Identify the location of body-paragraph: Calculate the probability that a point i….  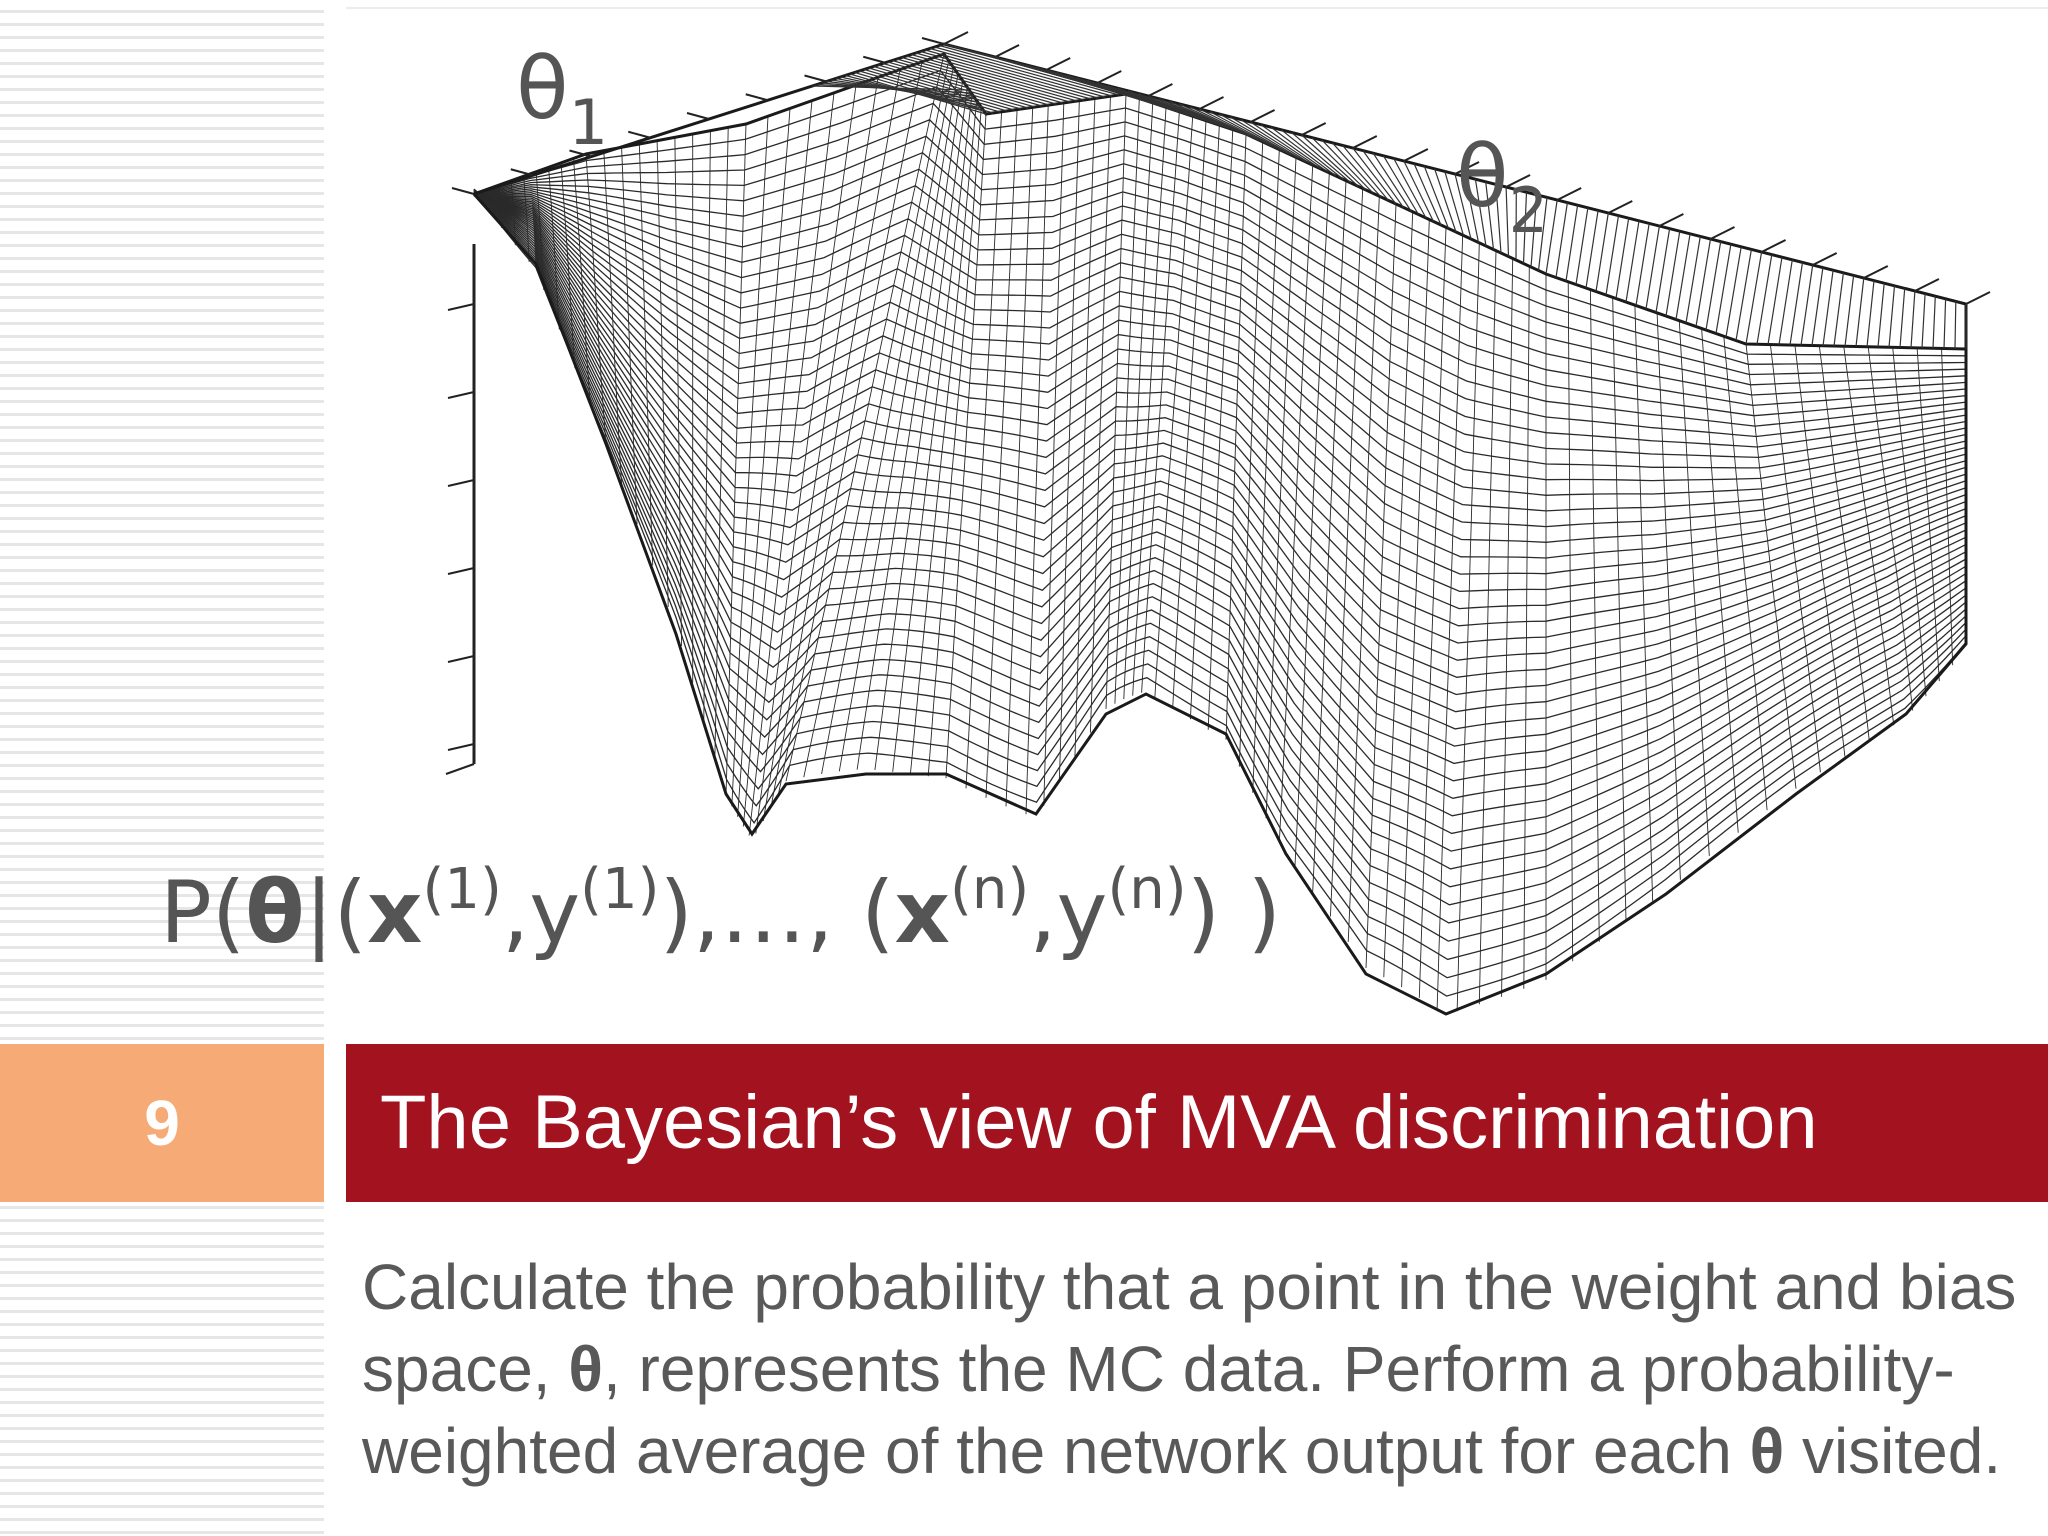
(1189, 1369).